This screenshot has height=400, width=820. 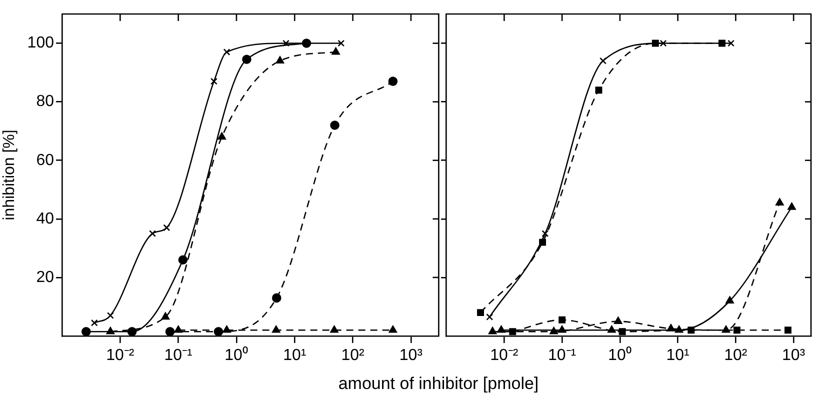 What do you see at coordinates (45, 101) in the screenshot?
I see `y-tick-label: 80` at bounding box center [45, 101].